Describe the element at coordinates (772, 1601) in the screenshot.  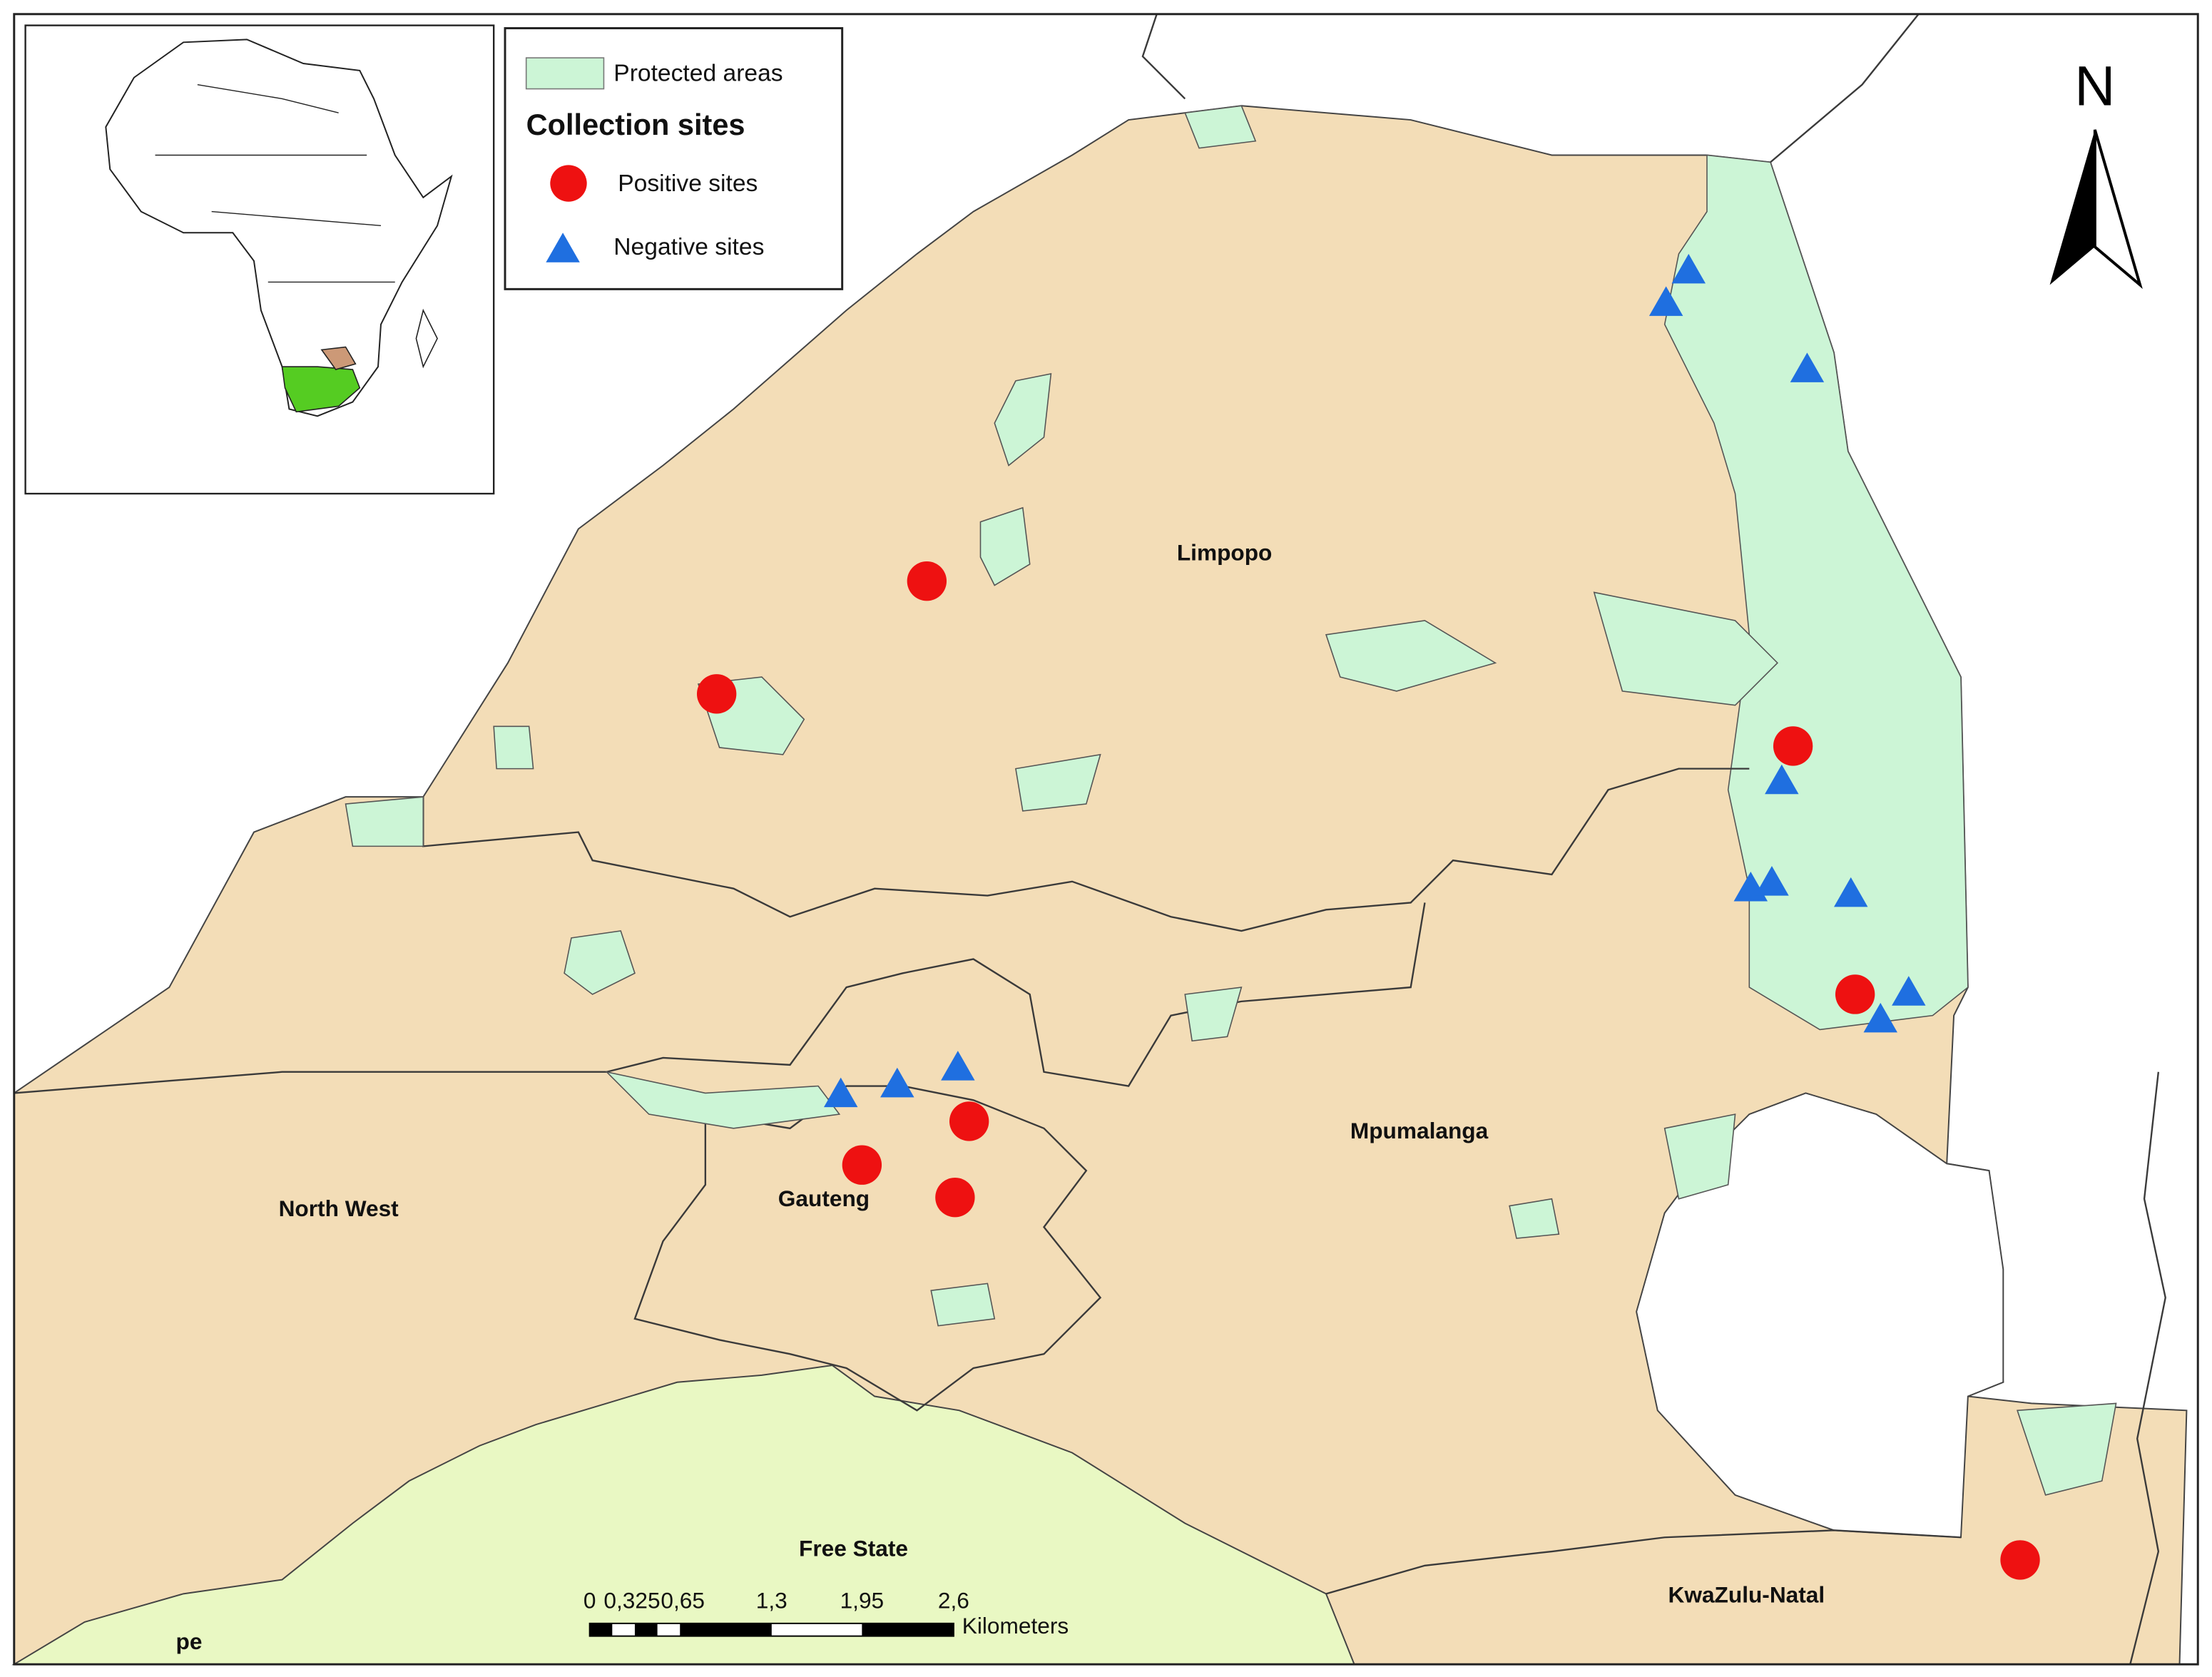
I see `scale-label: 1,3` at that location.